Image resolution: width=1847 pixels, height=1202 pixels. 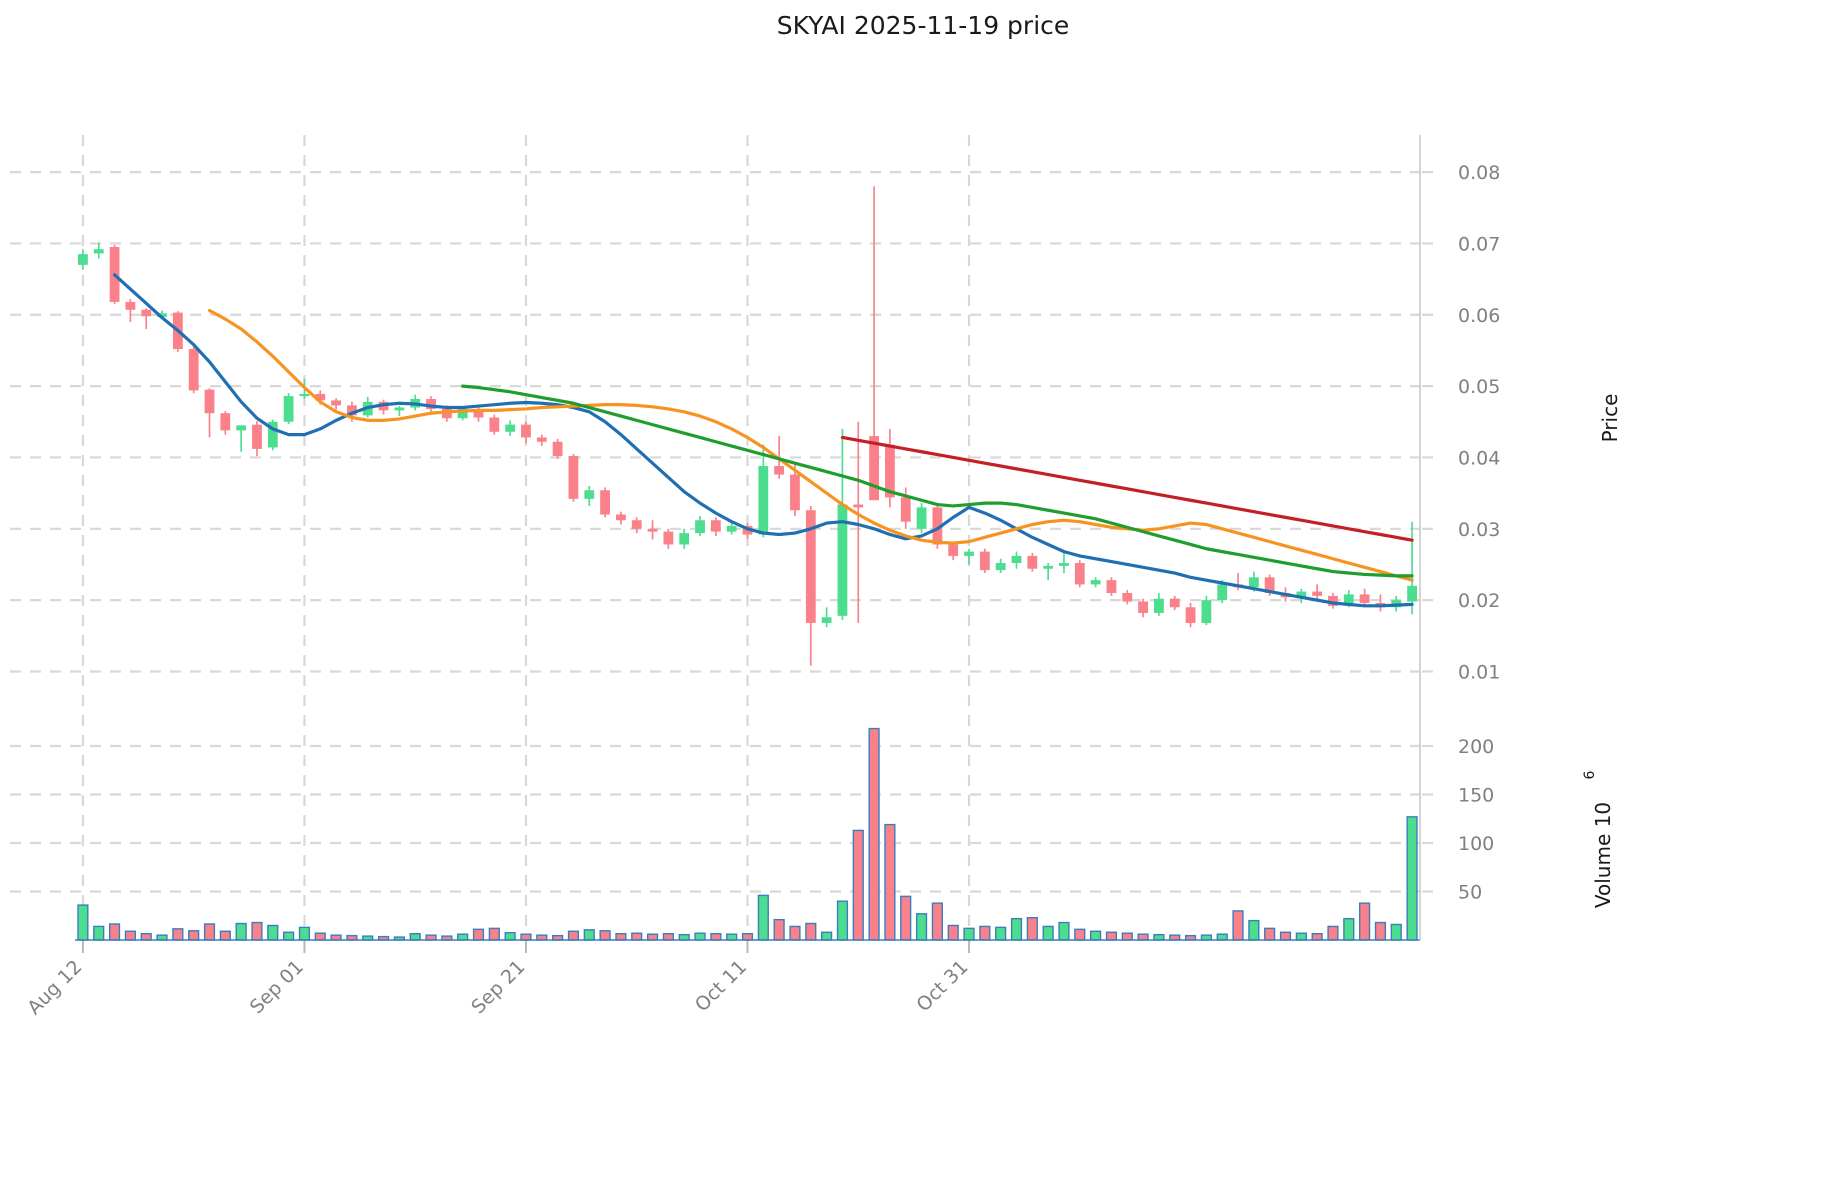 What do you see at coordinates (1603, 855) in the screenshot?
I see `volume-axis-title: Volume 10` at bounding box center [1603, 855].